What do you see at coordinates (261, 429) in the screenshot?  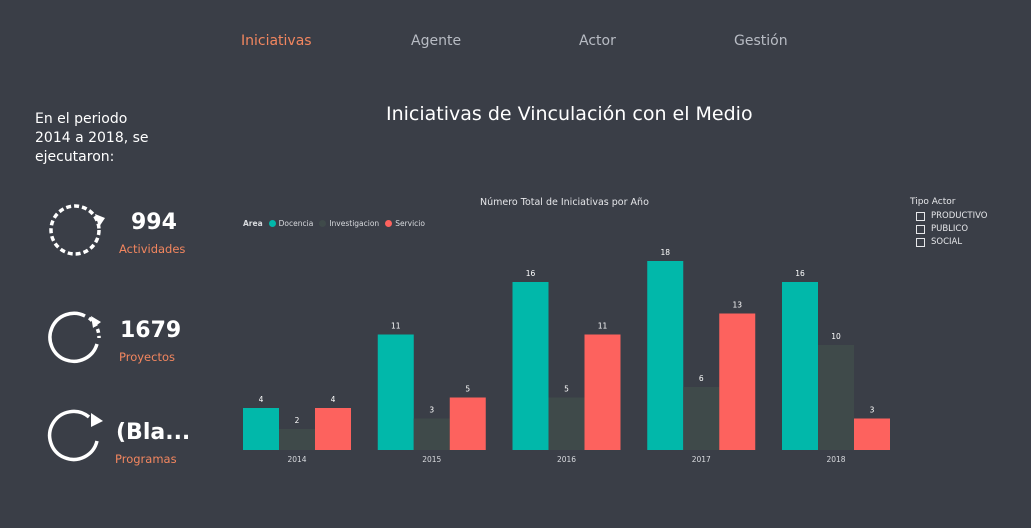 I see `bar-docencia-2014` at bounding box center [261, 429].